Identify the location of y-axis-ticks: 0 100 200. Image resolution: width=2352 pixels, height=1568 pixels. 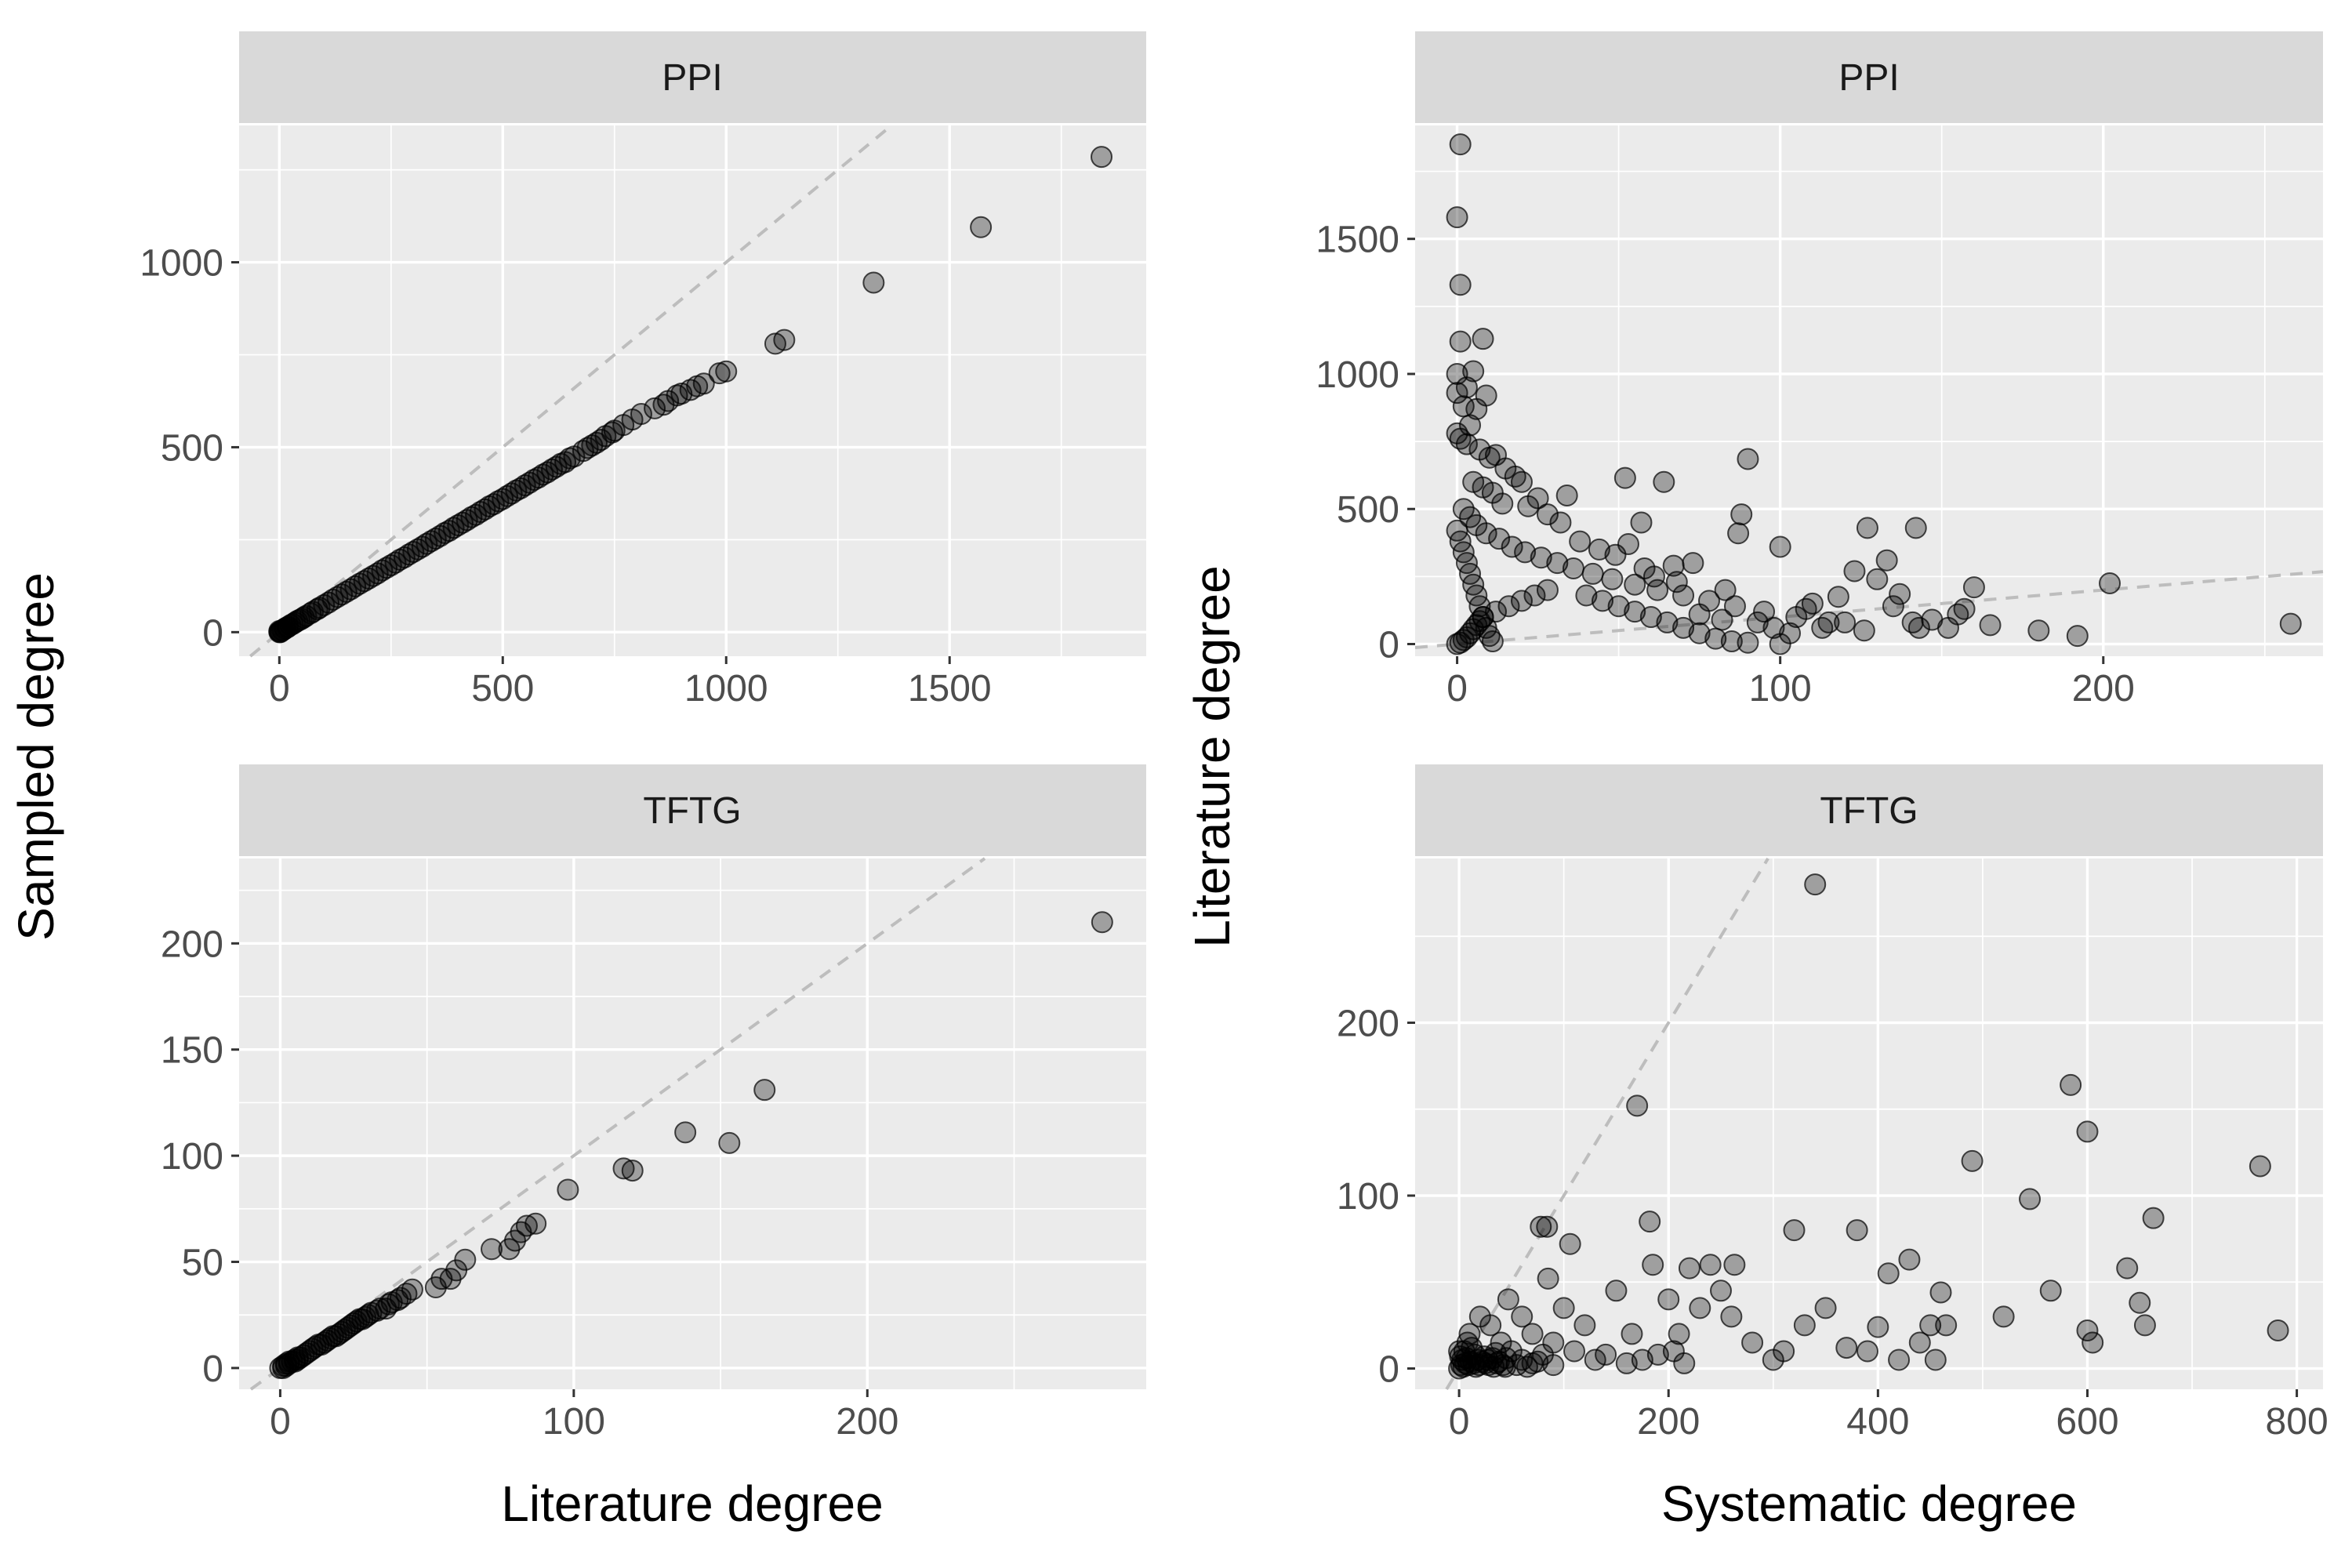
(1376, 1197).